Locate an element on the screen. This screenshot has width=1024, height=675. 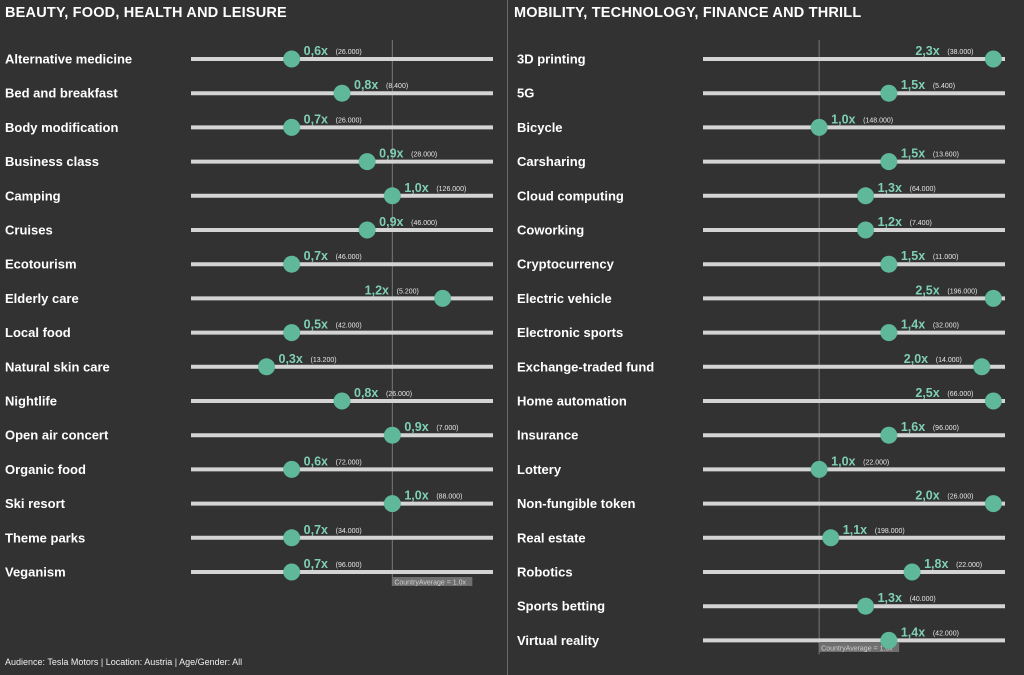
category-label: Local food is located at coordinates (38, 332).